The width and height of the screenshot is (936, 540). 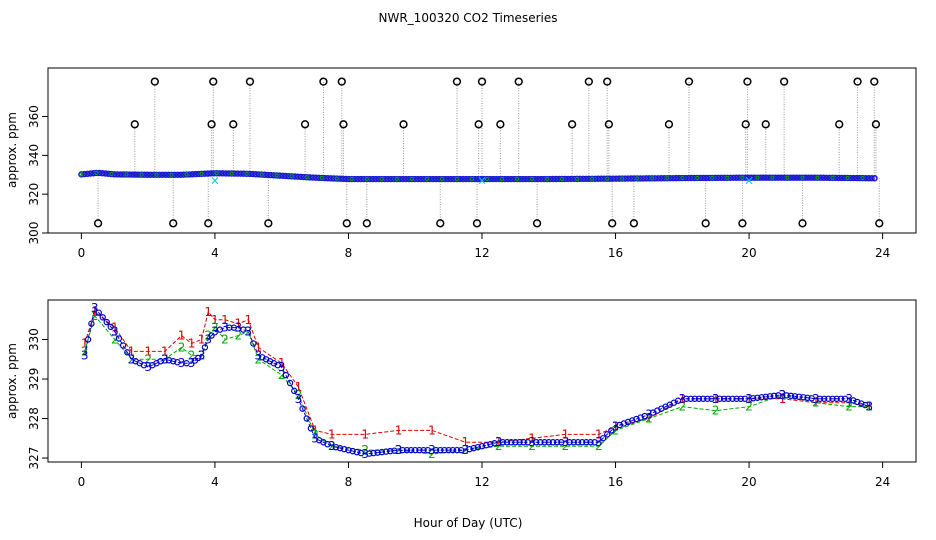 I want to click on x-tick-label: 4, so click(x=215, y=482).